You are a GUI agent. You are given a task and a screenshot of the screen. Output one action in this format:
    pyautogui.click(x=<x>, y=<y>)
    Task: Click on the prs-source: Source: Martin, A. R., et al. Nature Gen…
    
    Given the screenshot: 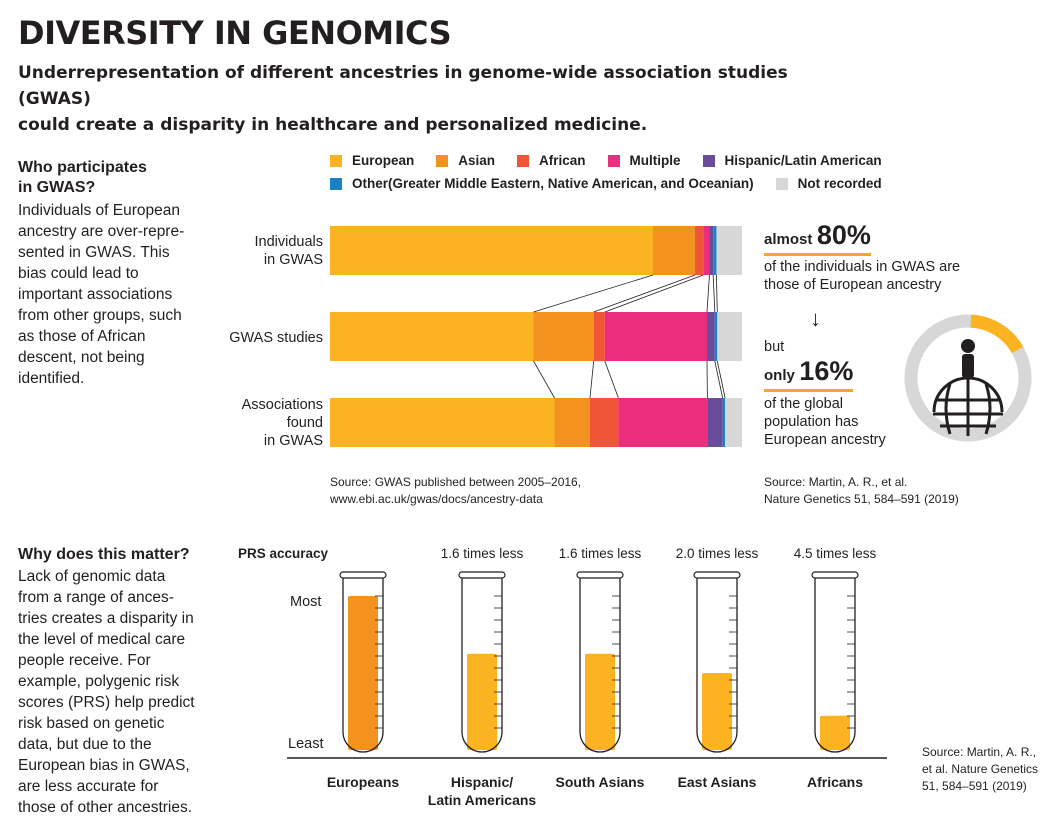 What is the action you would take?
    pyautogui.click(x=987, y=769)
    